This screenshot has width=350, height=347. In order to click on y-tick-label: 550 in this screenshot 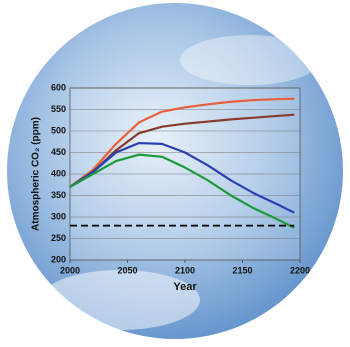, I will do `click(58, 109)`.